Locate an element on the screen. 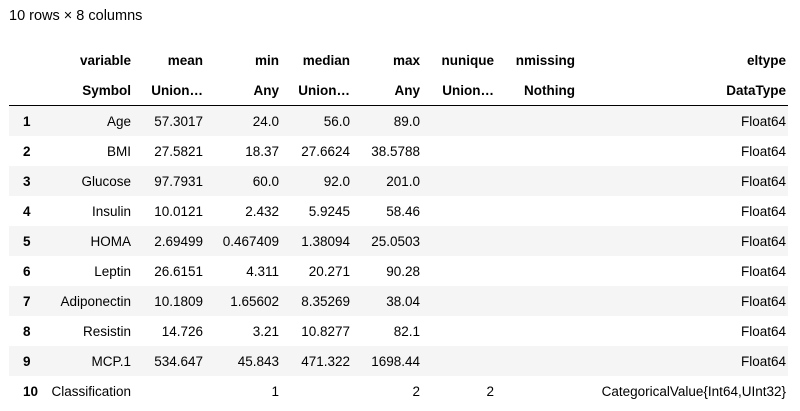  cell-median is located at coordinates (316, 391).